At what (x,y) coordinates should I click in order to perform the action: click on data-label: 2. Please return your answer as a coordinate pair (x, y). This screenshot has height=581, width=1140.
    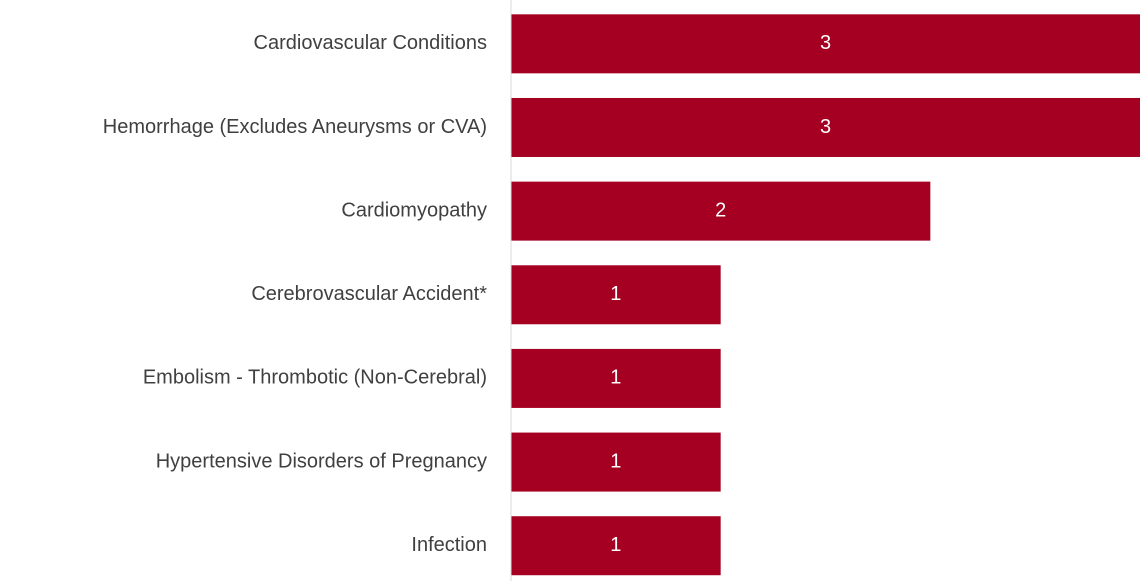
    Looking at the image, I should click on (720, 210).